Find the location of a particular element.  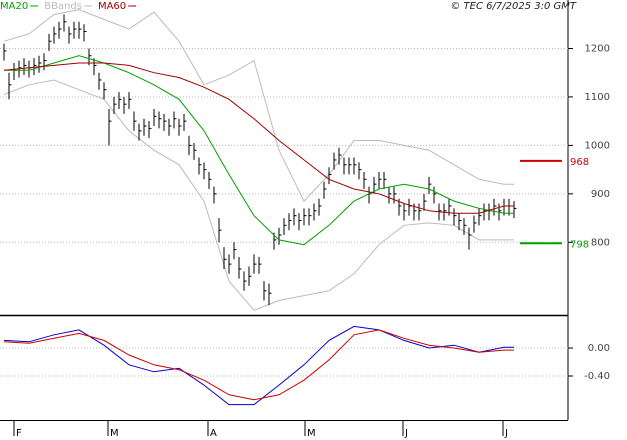

y-tick-label: 0.00 is located at coordinates (599, 348).